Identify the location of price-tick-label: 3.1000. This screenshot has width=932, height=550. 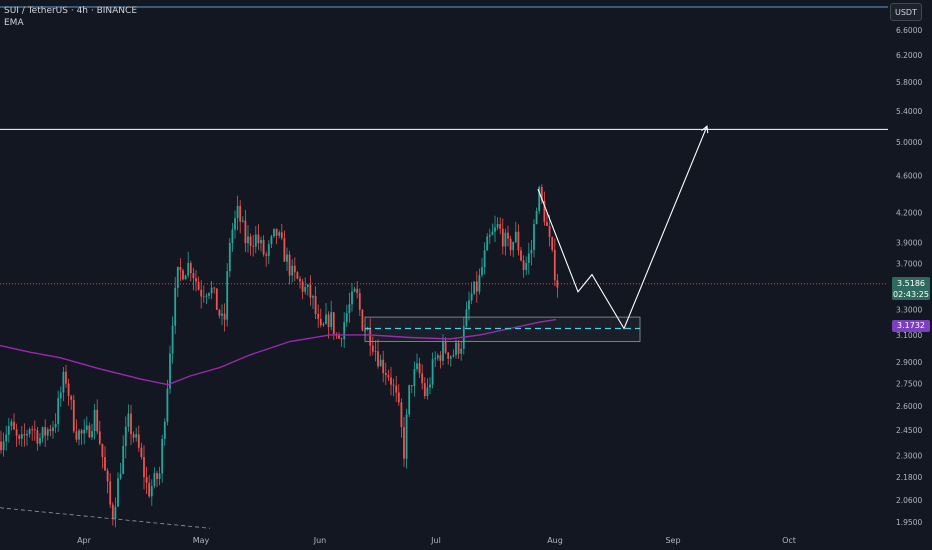
(909, 335).